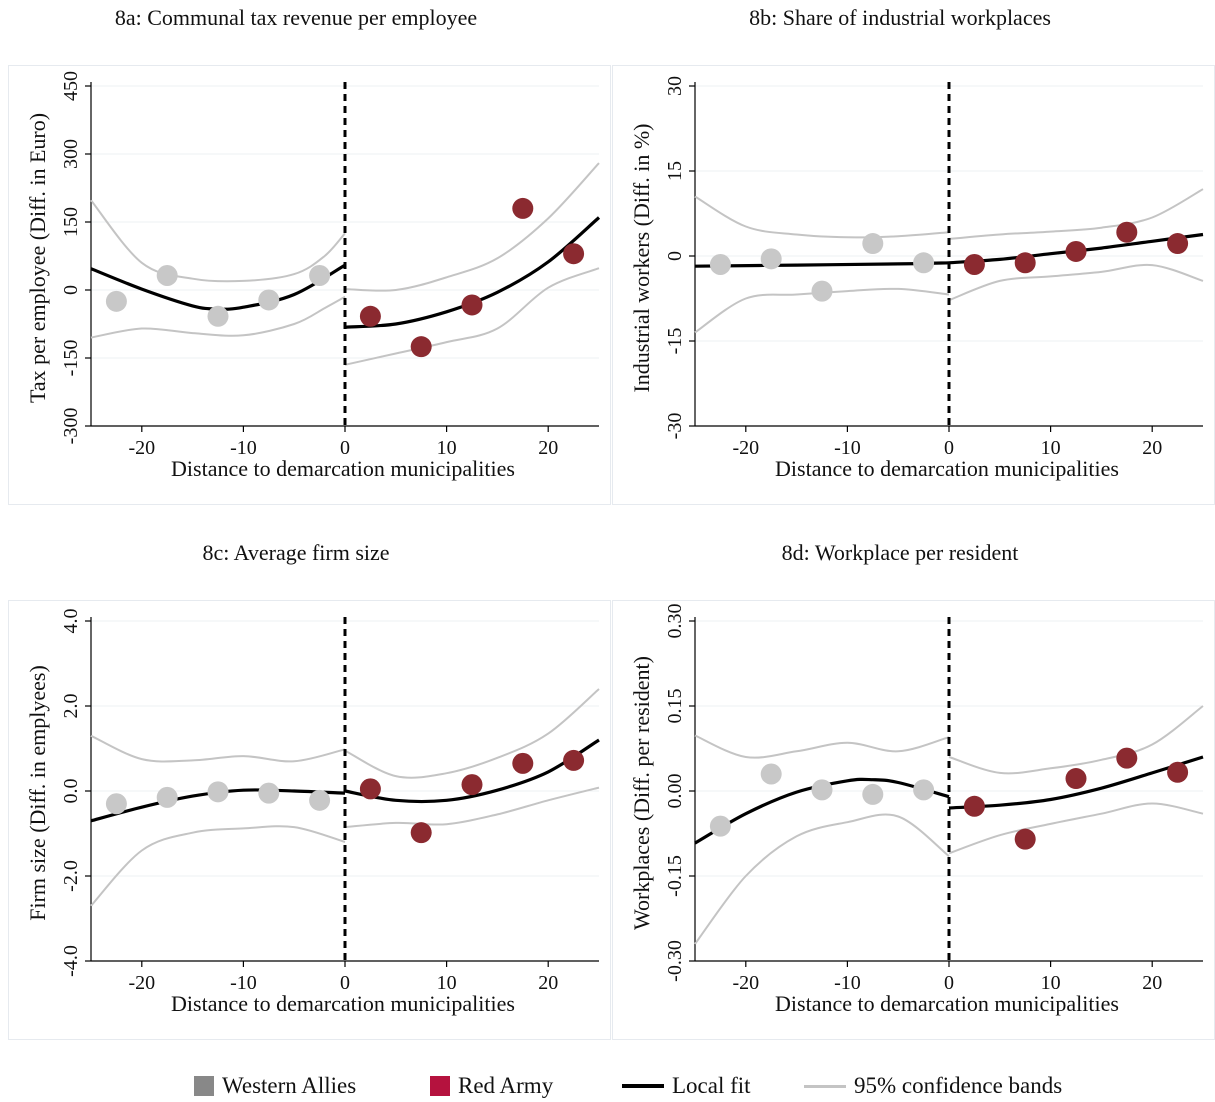 This screenshot has width=1215, height=1102. Describe the element at coordinates (675, 341) in the screenshot. I see `y-tick-label: -15` at that location.